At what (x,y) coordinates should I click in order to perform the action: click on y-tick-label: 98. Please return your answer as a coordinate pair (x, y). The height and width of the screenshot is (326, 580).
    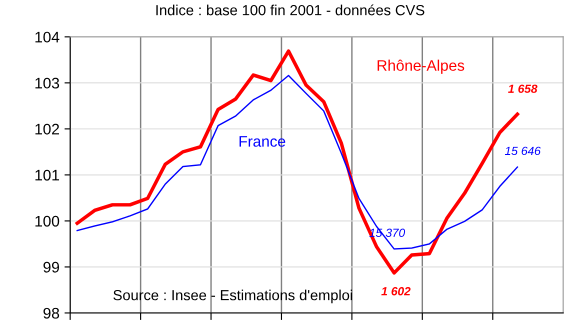
    Looking at the image, I should click on (51, 313).